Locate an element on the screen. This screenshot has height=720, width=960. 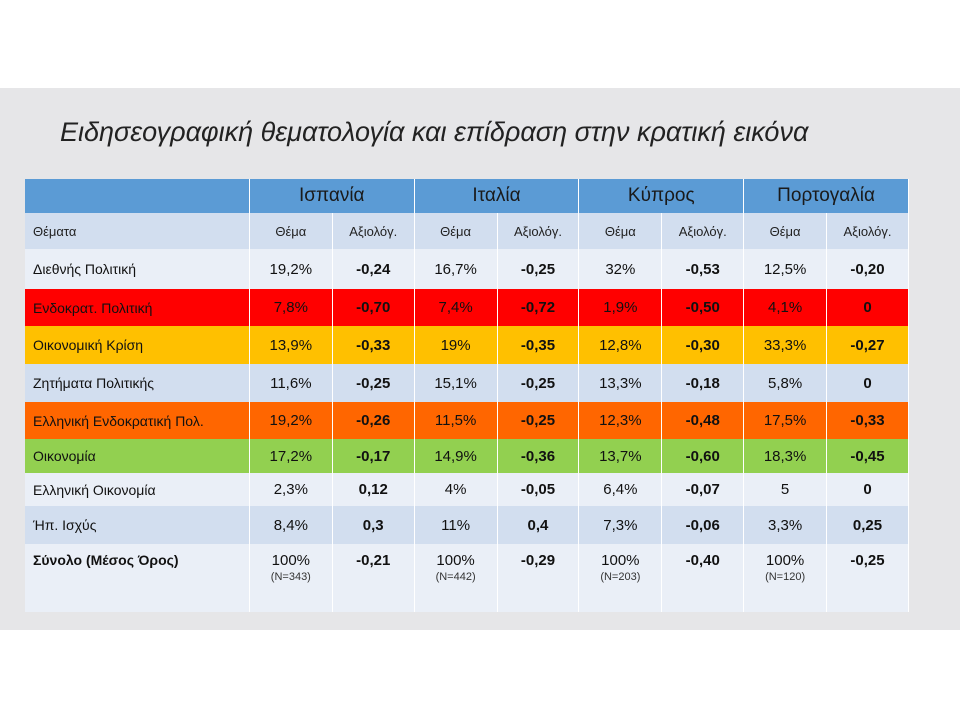
rating-cell: -0,53 is located at coordinates (703, 269).